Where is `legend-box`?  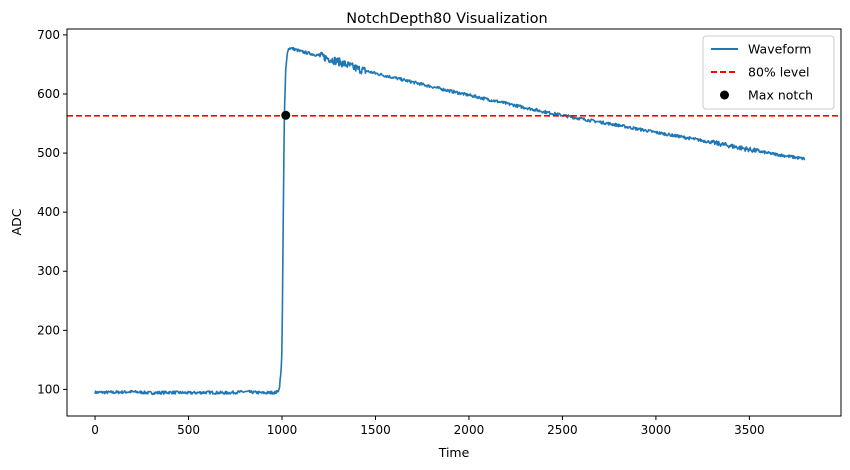 legend-box is located at coordinates (768, 72).